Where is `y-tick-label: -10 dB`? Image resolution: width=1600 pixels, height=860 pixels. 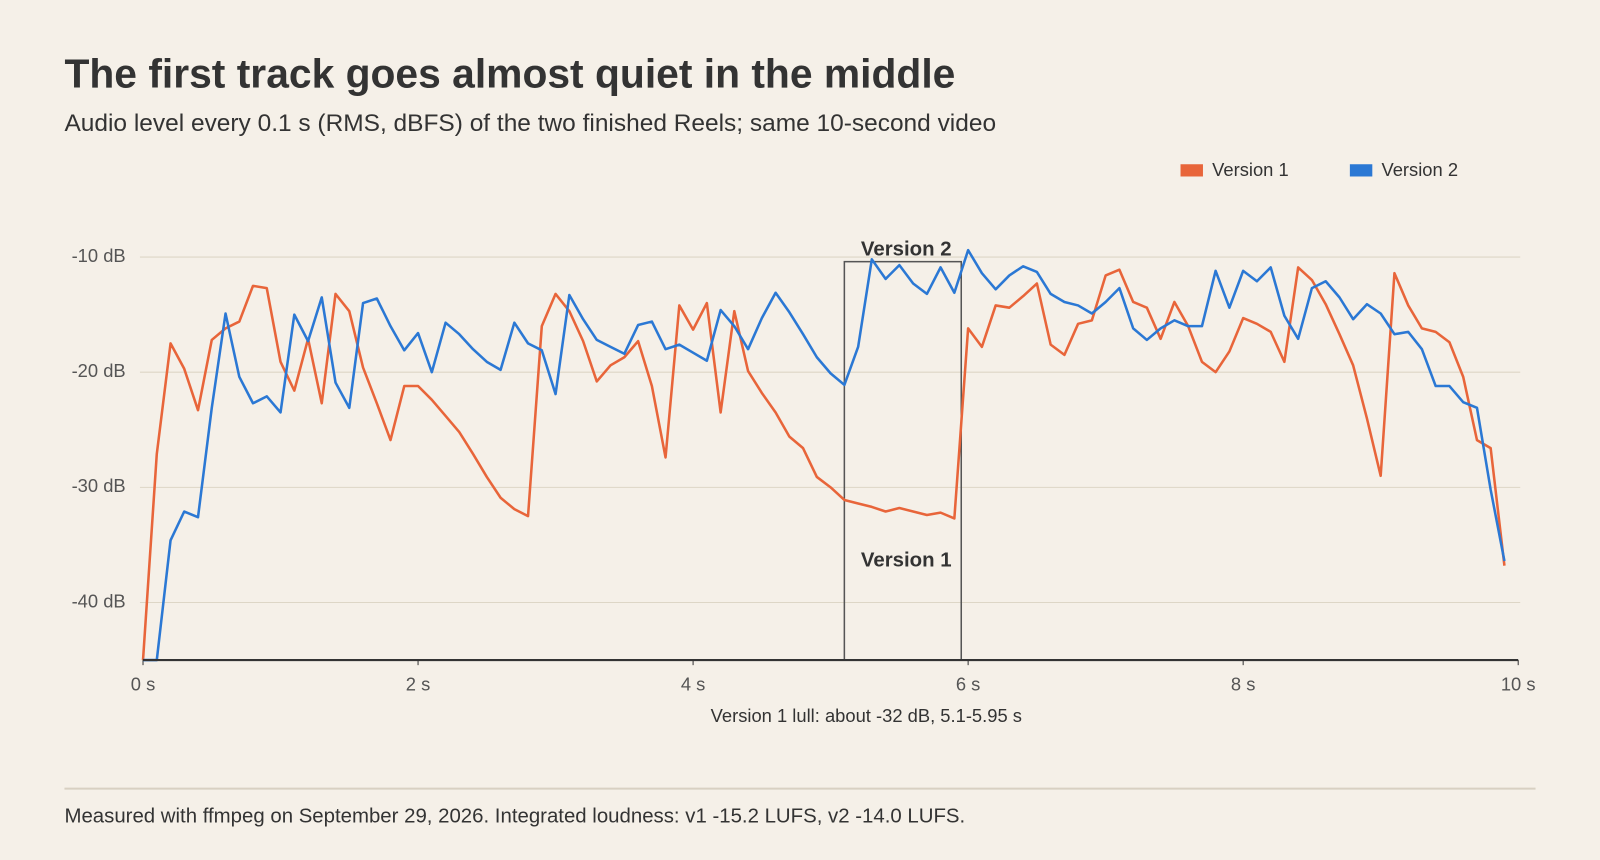 y-tick-label: -10 dB is located at coordinates (99, 255).